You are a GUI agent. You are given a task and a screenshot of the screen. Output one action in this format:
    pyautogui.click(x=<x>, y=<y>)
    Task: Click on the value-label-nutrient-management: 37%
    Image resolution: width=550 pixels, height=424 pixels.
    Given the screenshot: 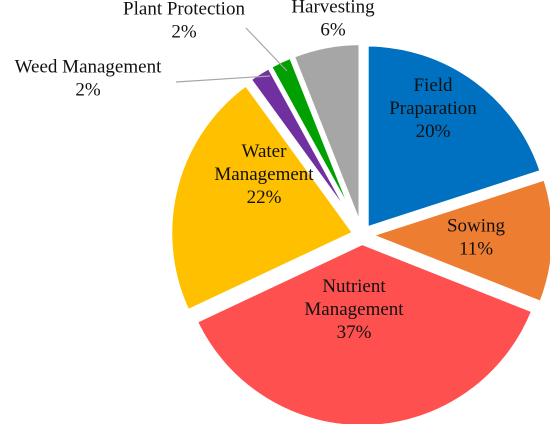 What is the action you would take?
    pyautogui.click(x=354, y=332)
    